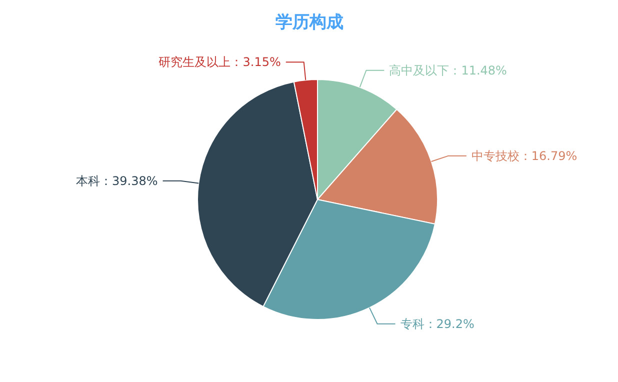 The image size is (618, 382). What do you see at coordinates (524, 155) in the screenshot?
I see `slice-label: 中专技校：16.79%` at bounding box center [524, 155].